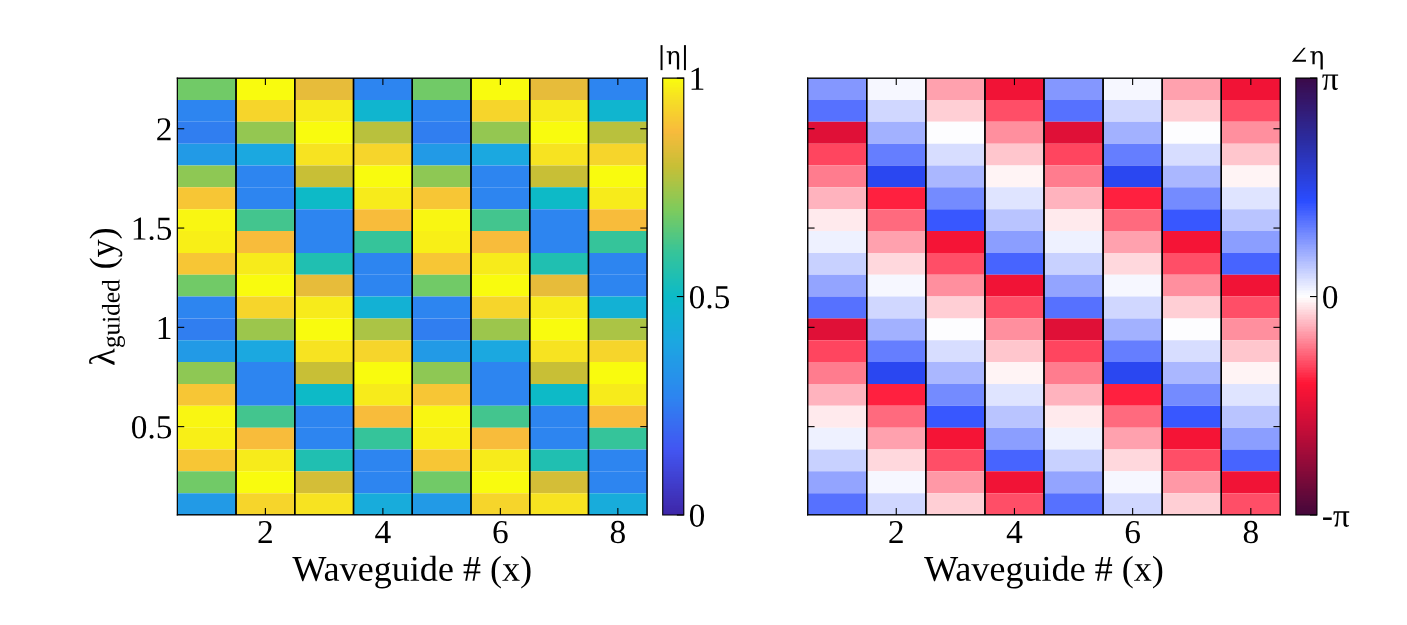  Describe the element at coordinates (1330, 82) in the screenshot. I see `color-bar-label: π` at that location.